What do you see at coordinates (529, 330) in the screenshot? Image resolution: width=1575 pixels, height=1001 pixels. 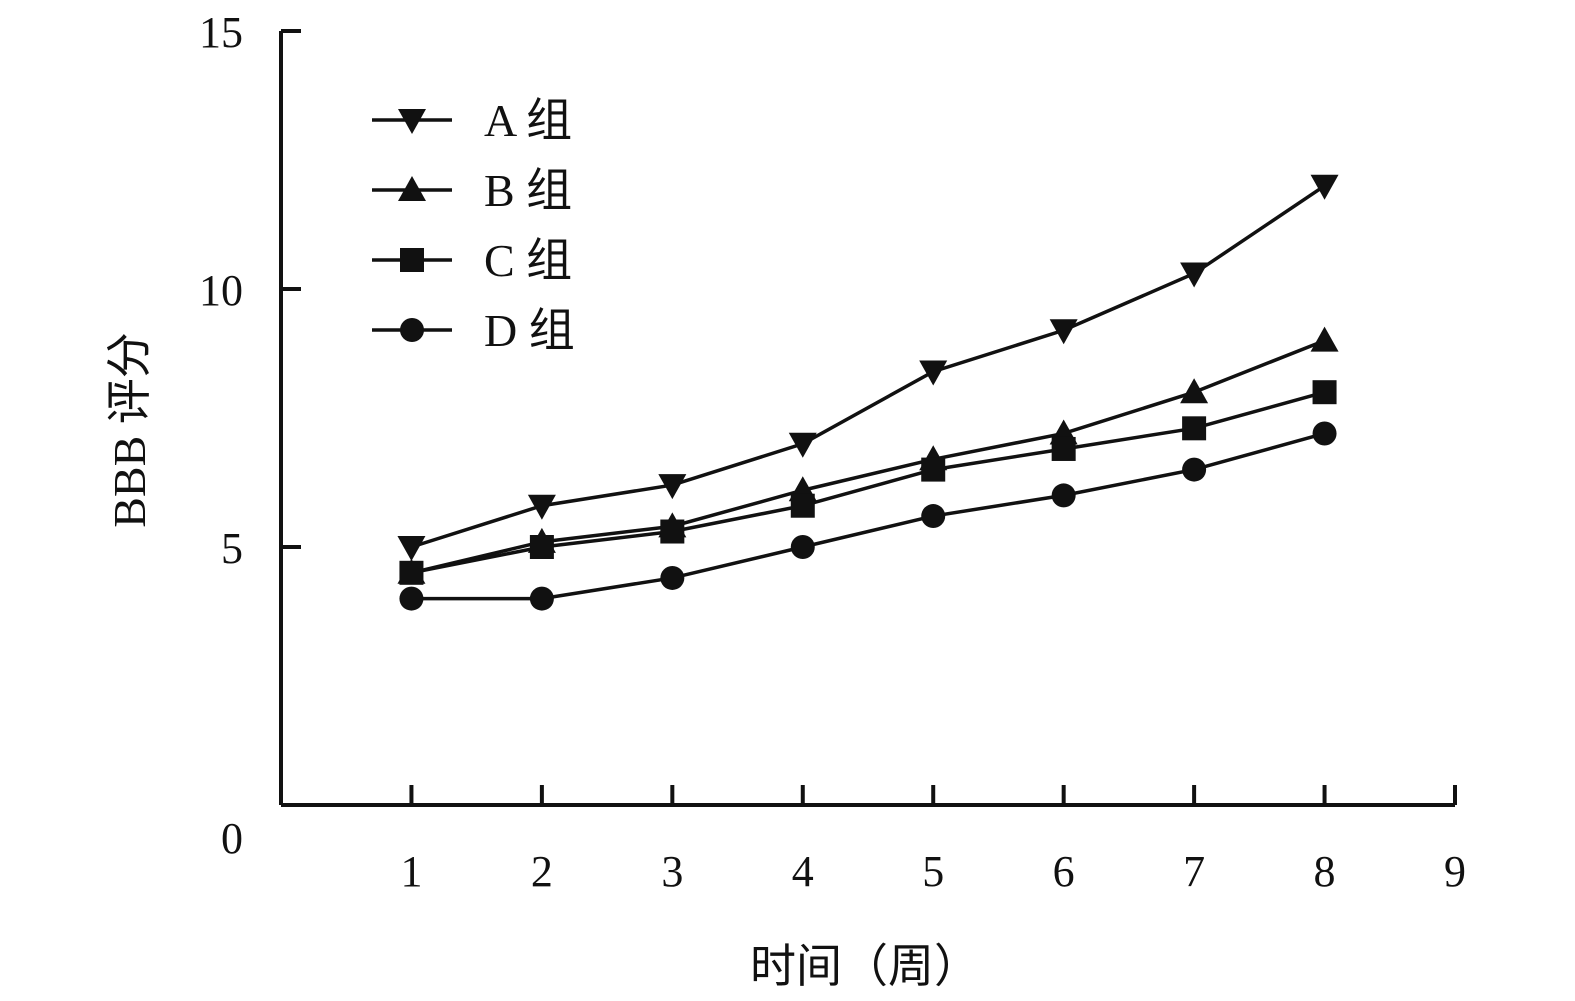 I see `legend-label: D 组` at bounding box center [529, 330].